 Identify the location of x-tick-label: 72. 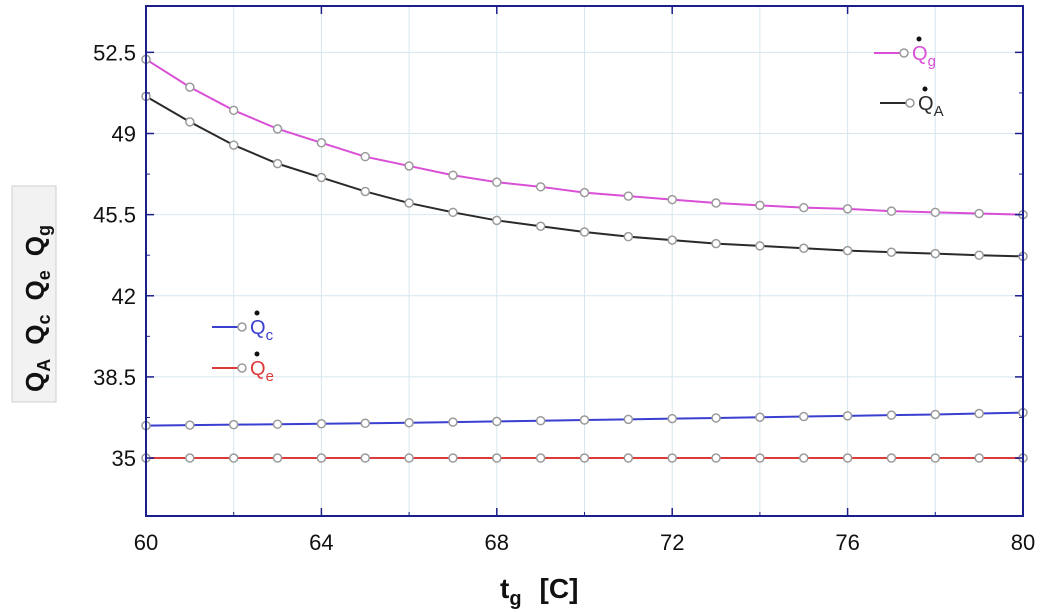
(672, 542).